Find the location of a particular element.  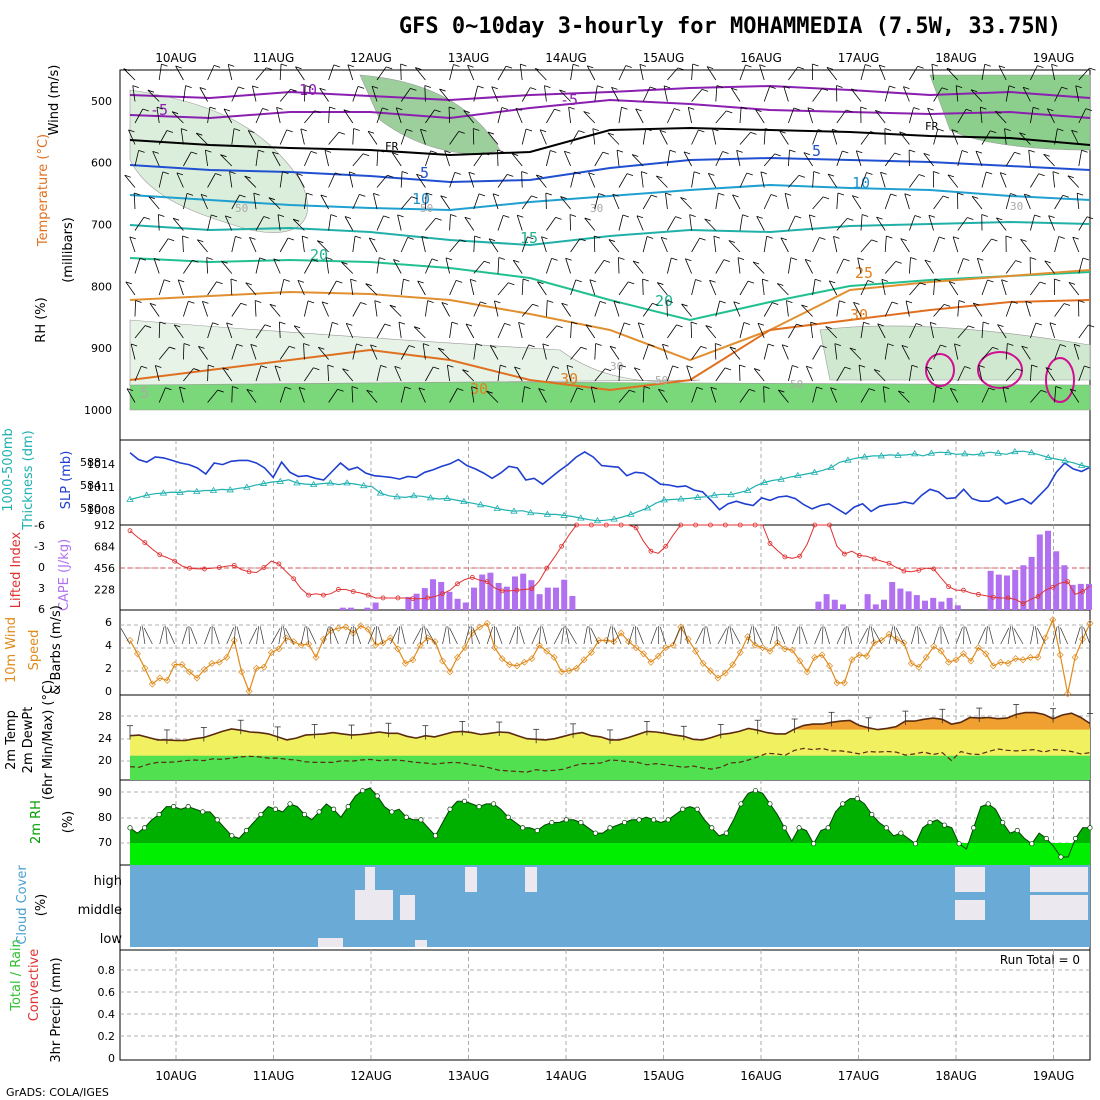

panel-label-rh: 2m RH is located at coordinates (36, 822).